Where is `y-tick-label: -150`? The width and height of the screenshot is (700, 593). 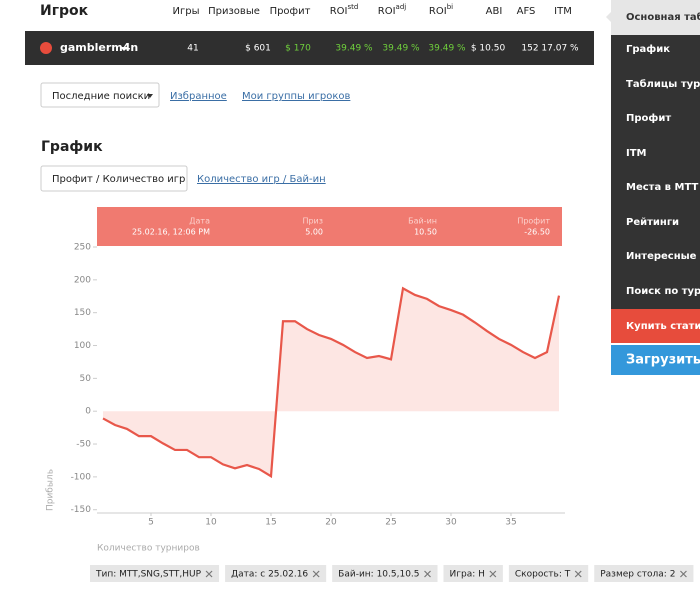
y-tick-label: -150 is located at coordinates (81, 510).